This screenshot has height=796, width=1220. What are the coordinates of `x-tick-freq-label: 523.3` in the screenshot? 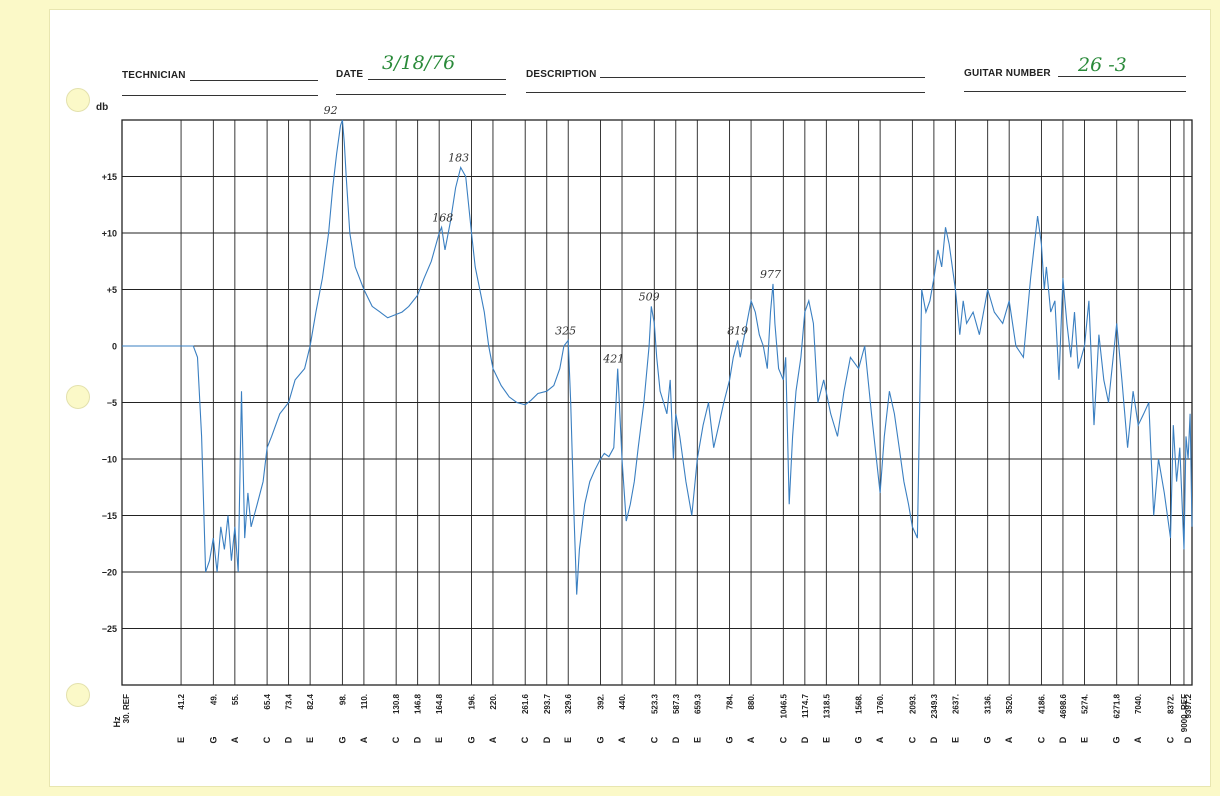 It's located at (654, 703).